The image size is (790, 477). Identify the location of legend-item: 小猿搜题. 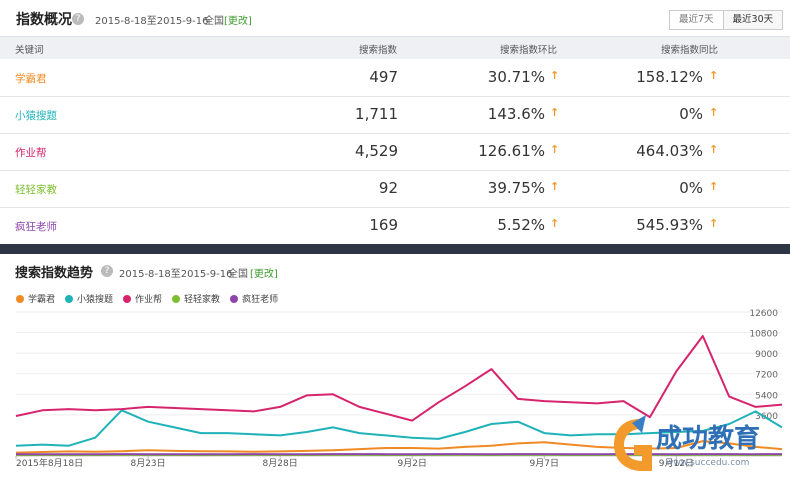
(89, 298).